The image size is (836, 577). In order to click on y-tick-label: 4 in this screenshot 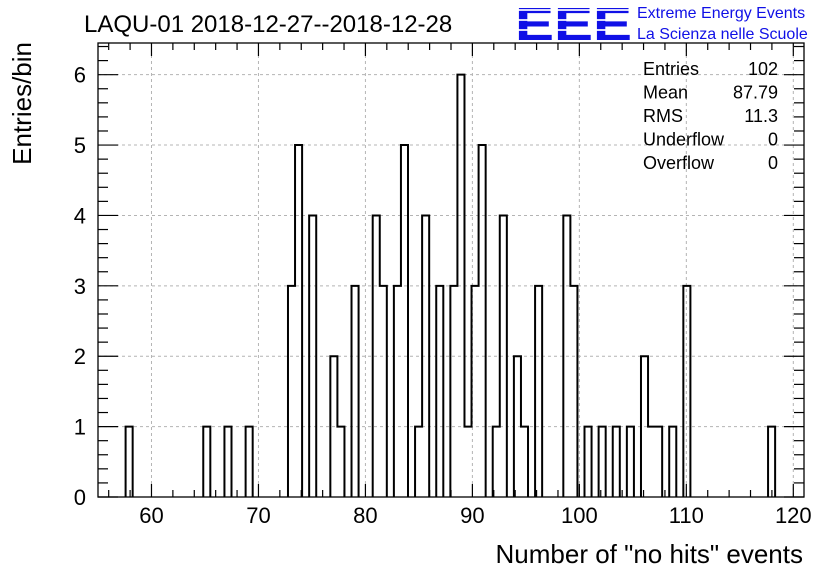, I will do `click(80, 215)`.